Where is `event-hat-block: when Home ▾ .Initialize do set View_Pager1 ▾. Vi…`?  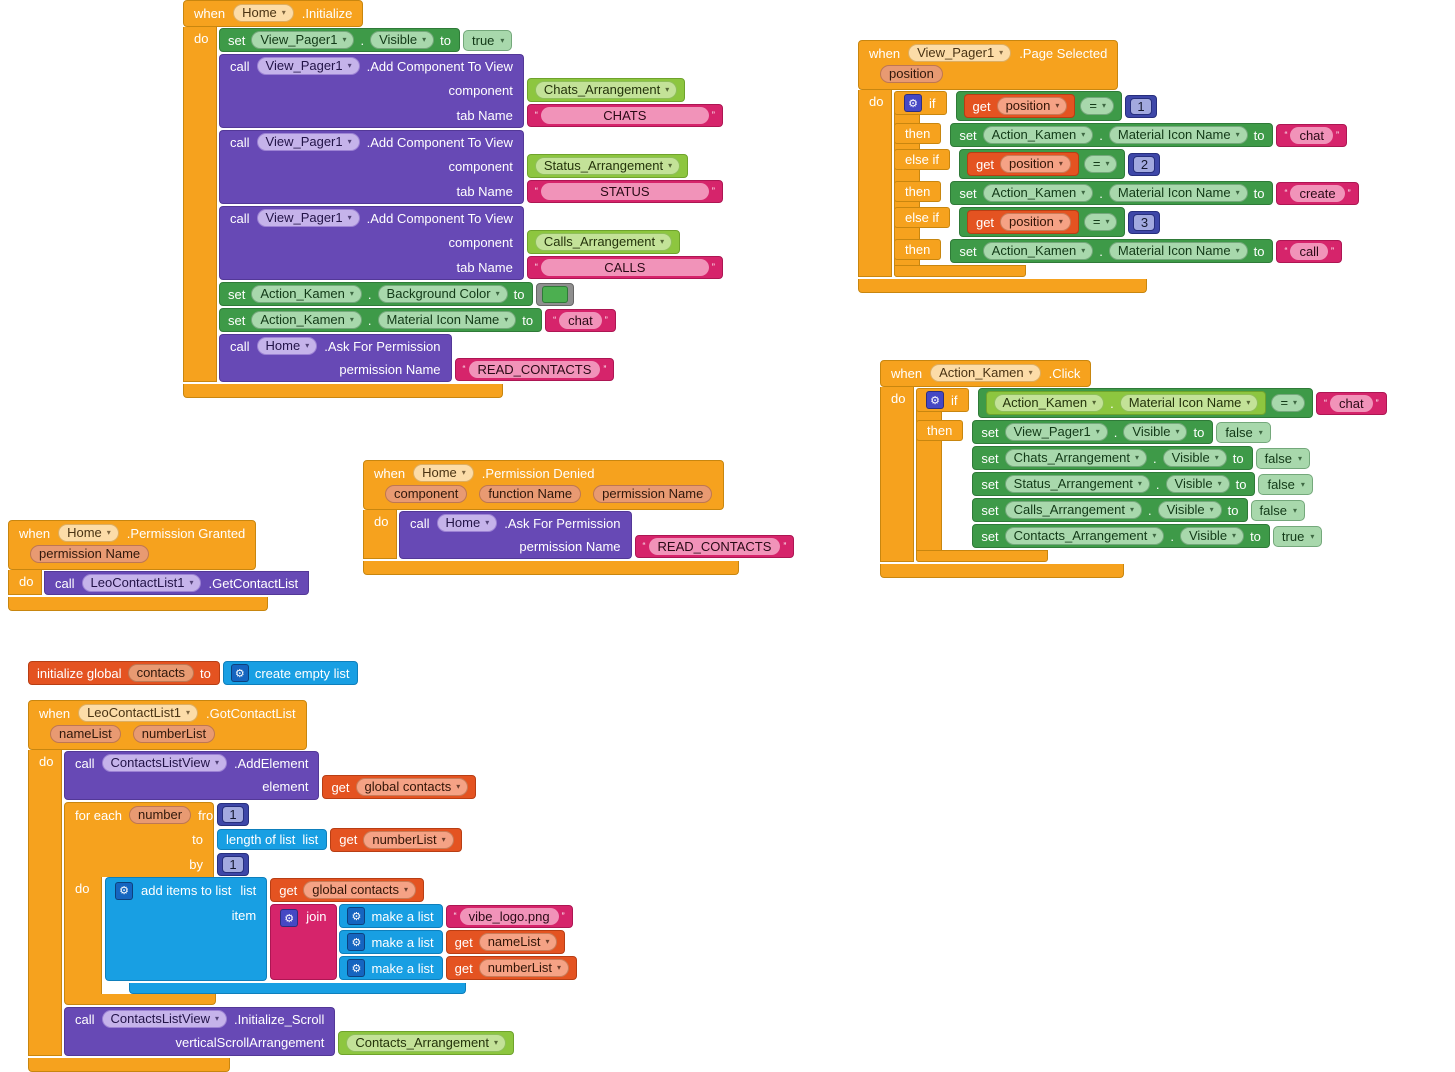 event-hat-block: when Home ▾ .Initialize do set View_Pager1 ▾. Vi… is located at coordinates (453, 199).